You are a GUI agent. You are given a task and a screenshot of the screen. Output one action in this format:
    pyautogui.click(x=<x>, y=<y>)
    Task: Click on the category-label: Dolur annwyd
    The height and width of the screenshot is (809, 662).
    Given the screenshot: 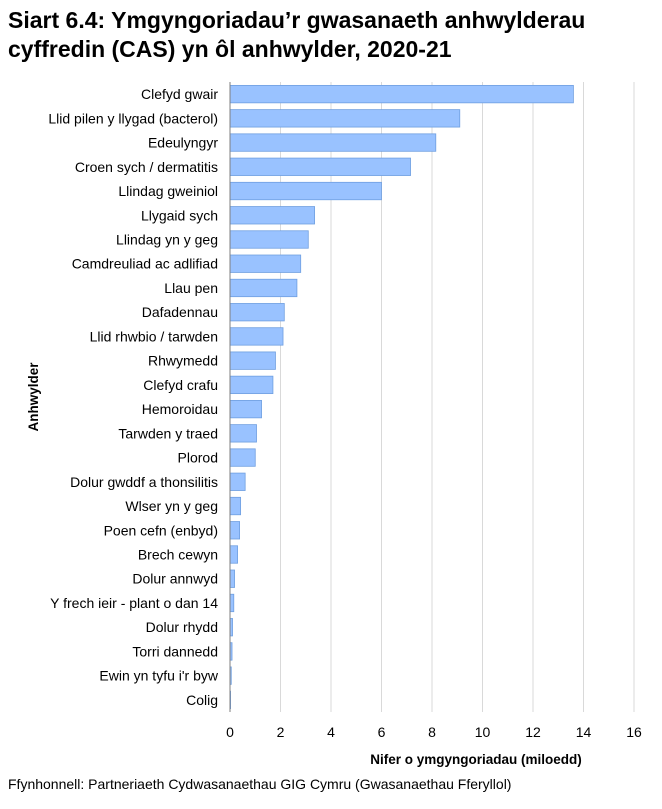 What is the action you would take?
    pyautogui.click(x=175, y=579)
    